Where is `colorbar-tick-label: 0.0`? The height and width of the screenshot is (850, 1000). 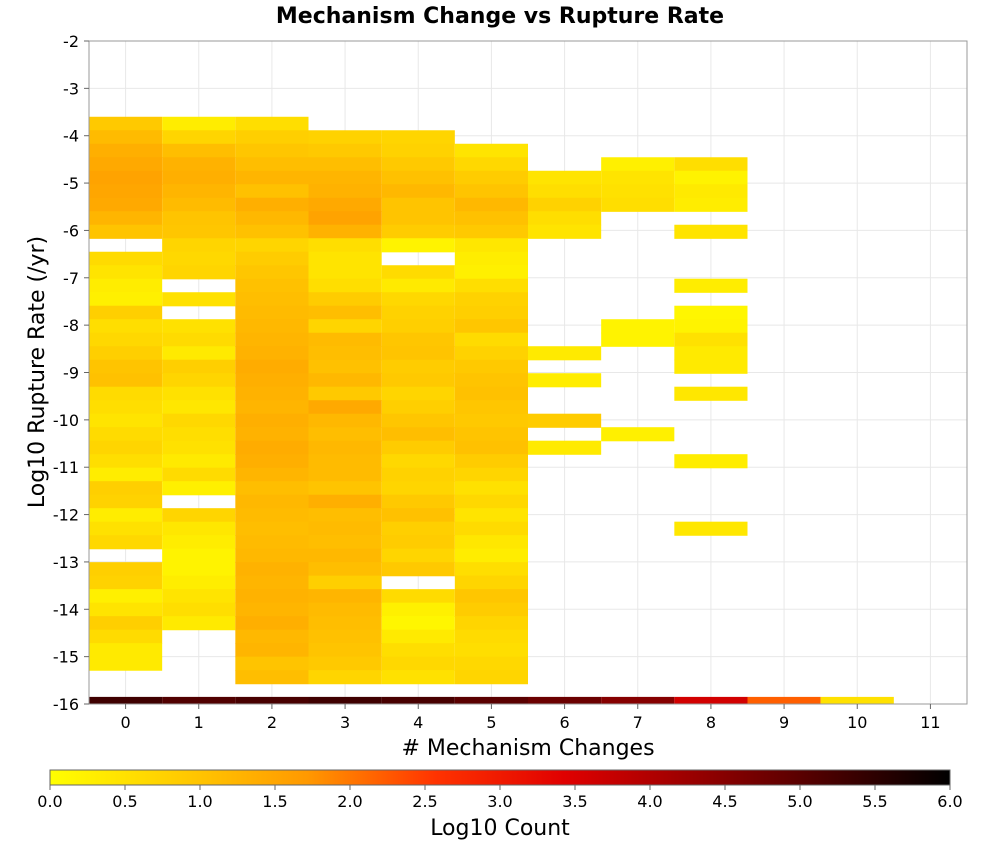
colorbar-tick-label: 0.0 is located at coordinates (49, 801).